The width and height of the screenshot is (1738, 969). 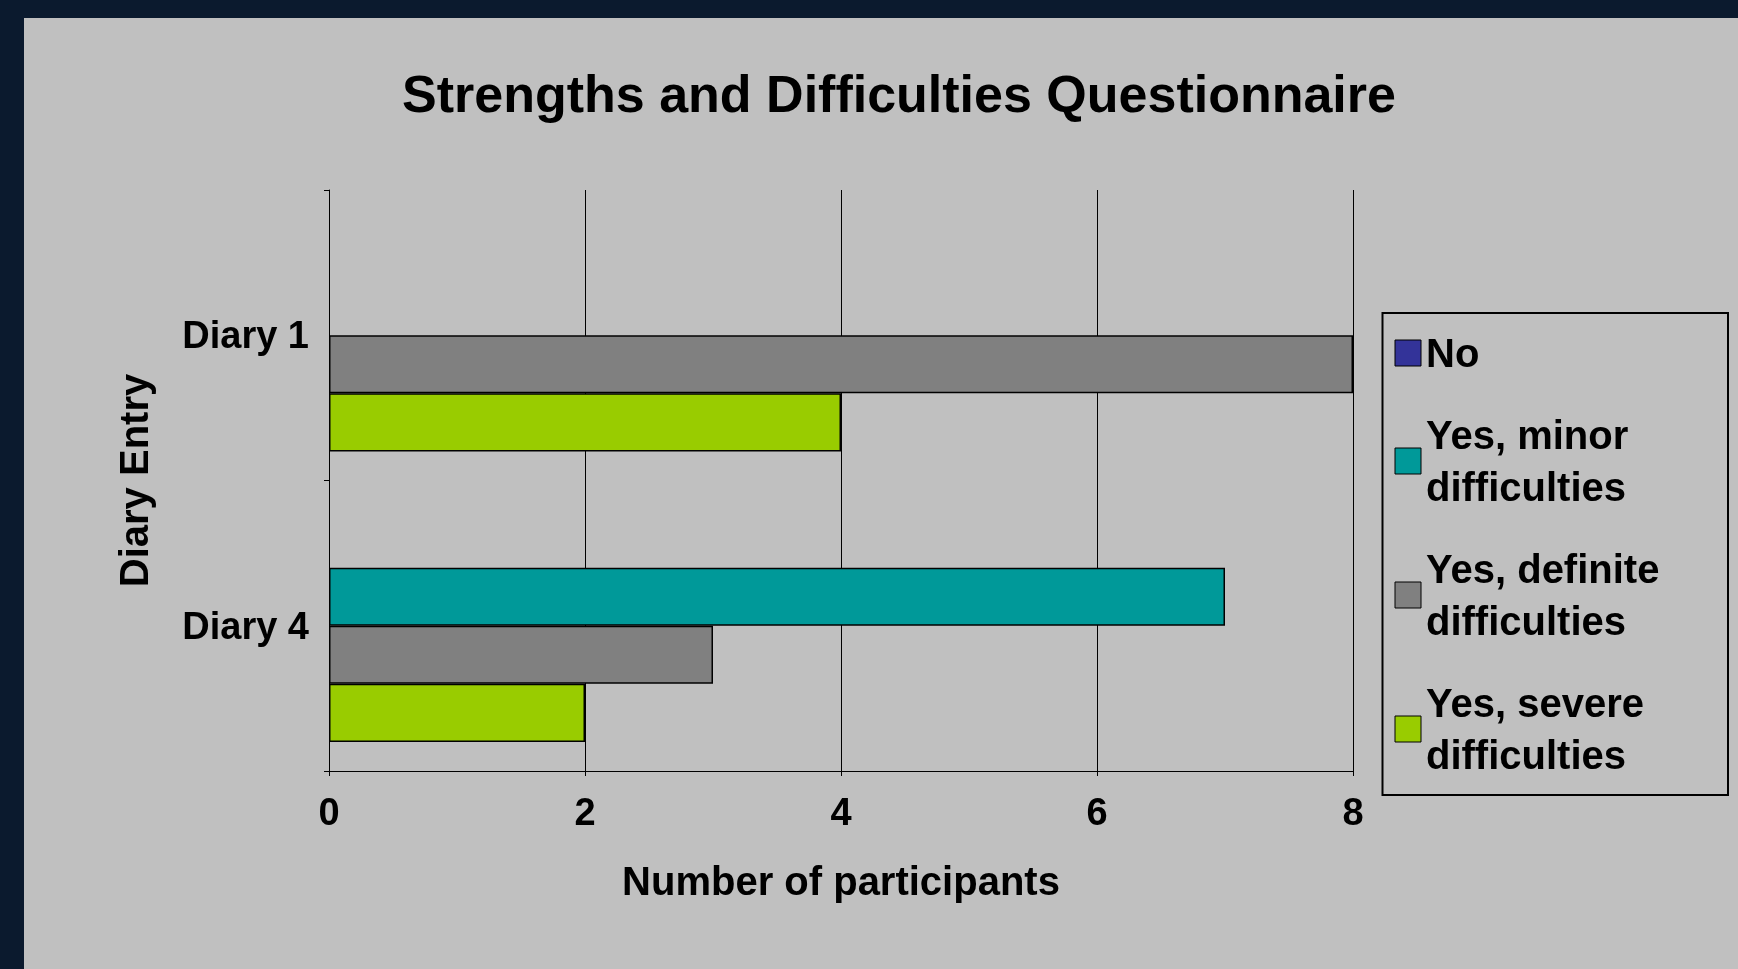 I want to click on y-tick-label: Diary 1, so click(x=245, y=335).